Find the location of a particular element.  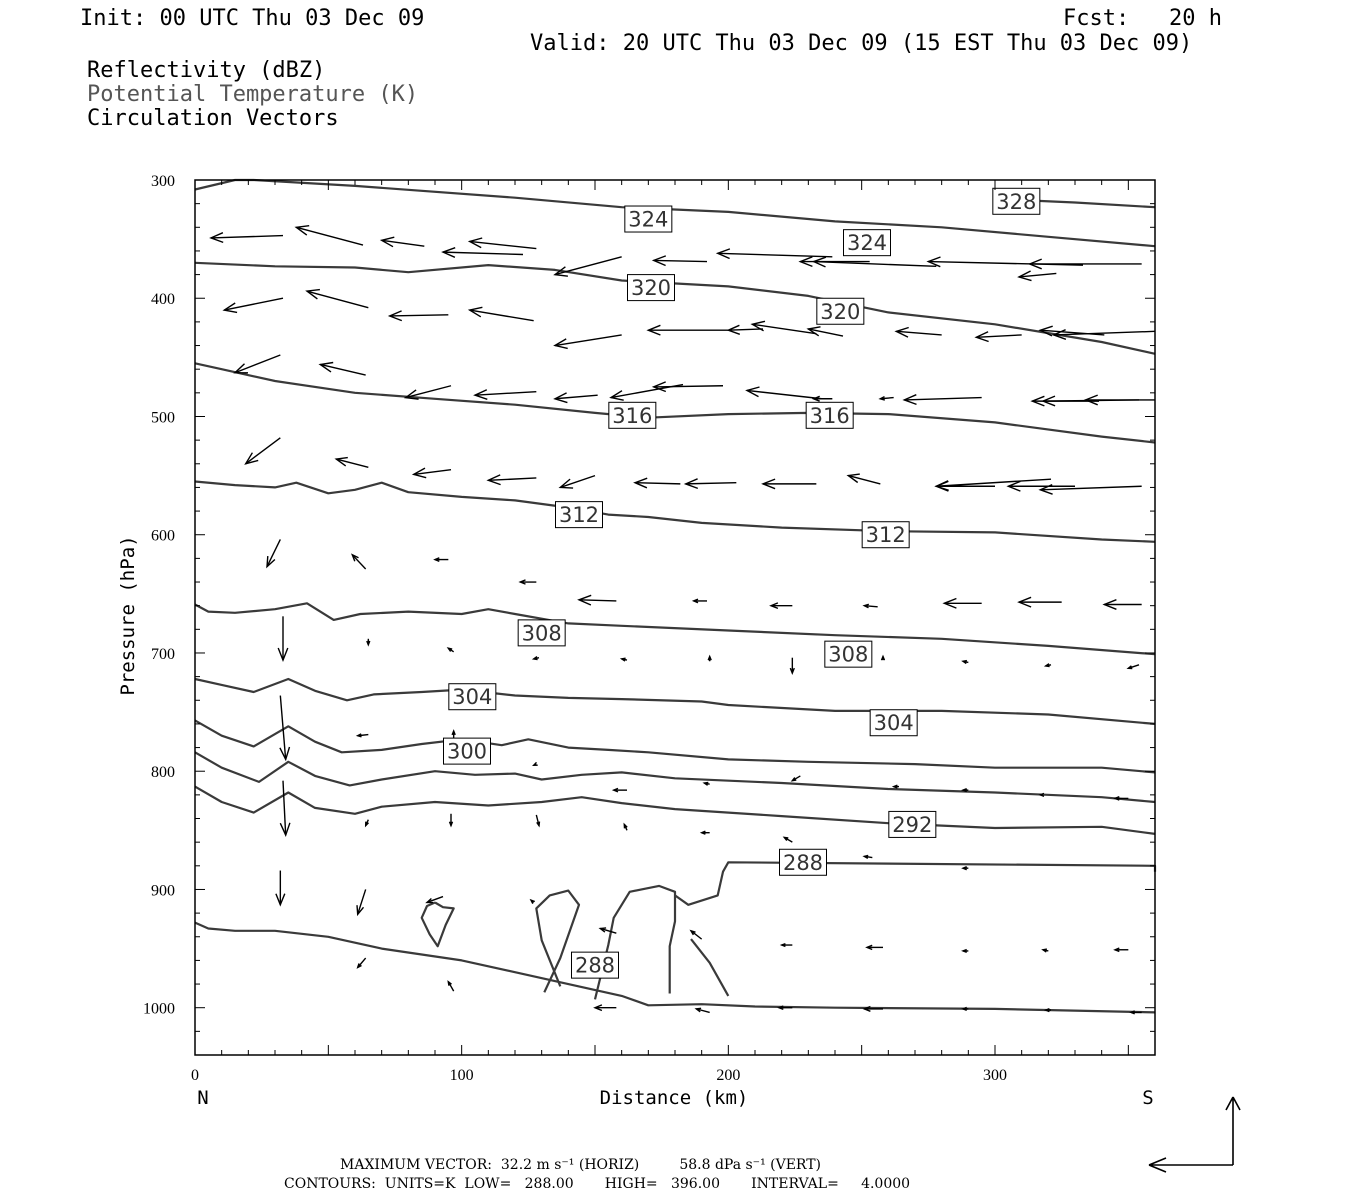

x-tick-label: 0 is located at coordinates (195, 1075).